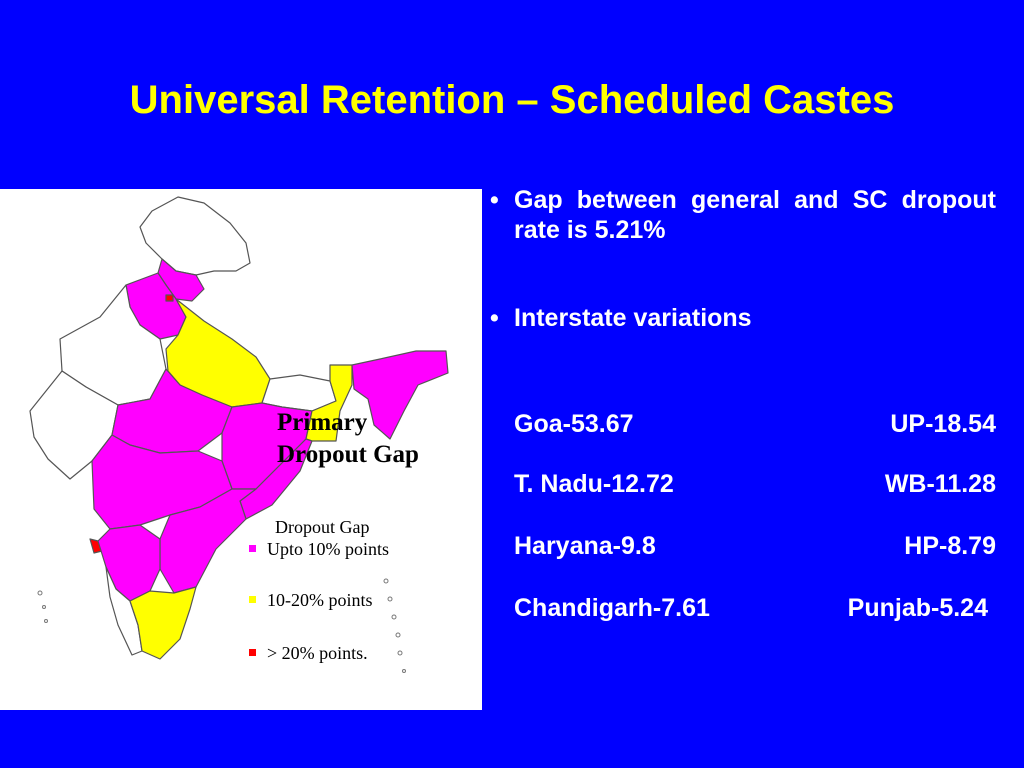 This screenshot has height=768, width=1024. Describe the element at coordinates (755, 610) in the screenshot. I see `stats-row: Chandigarh-7.61 Punjab-5.24` at that location.